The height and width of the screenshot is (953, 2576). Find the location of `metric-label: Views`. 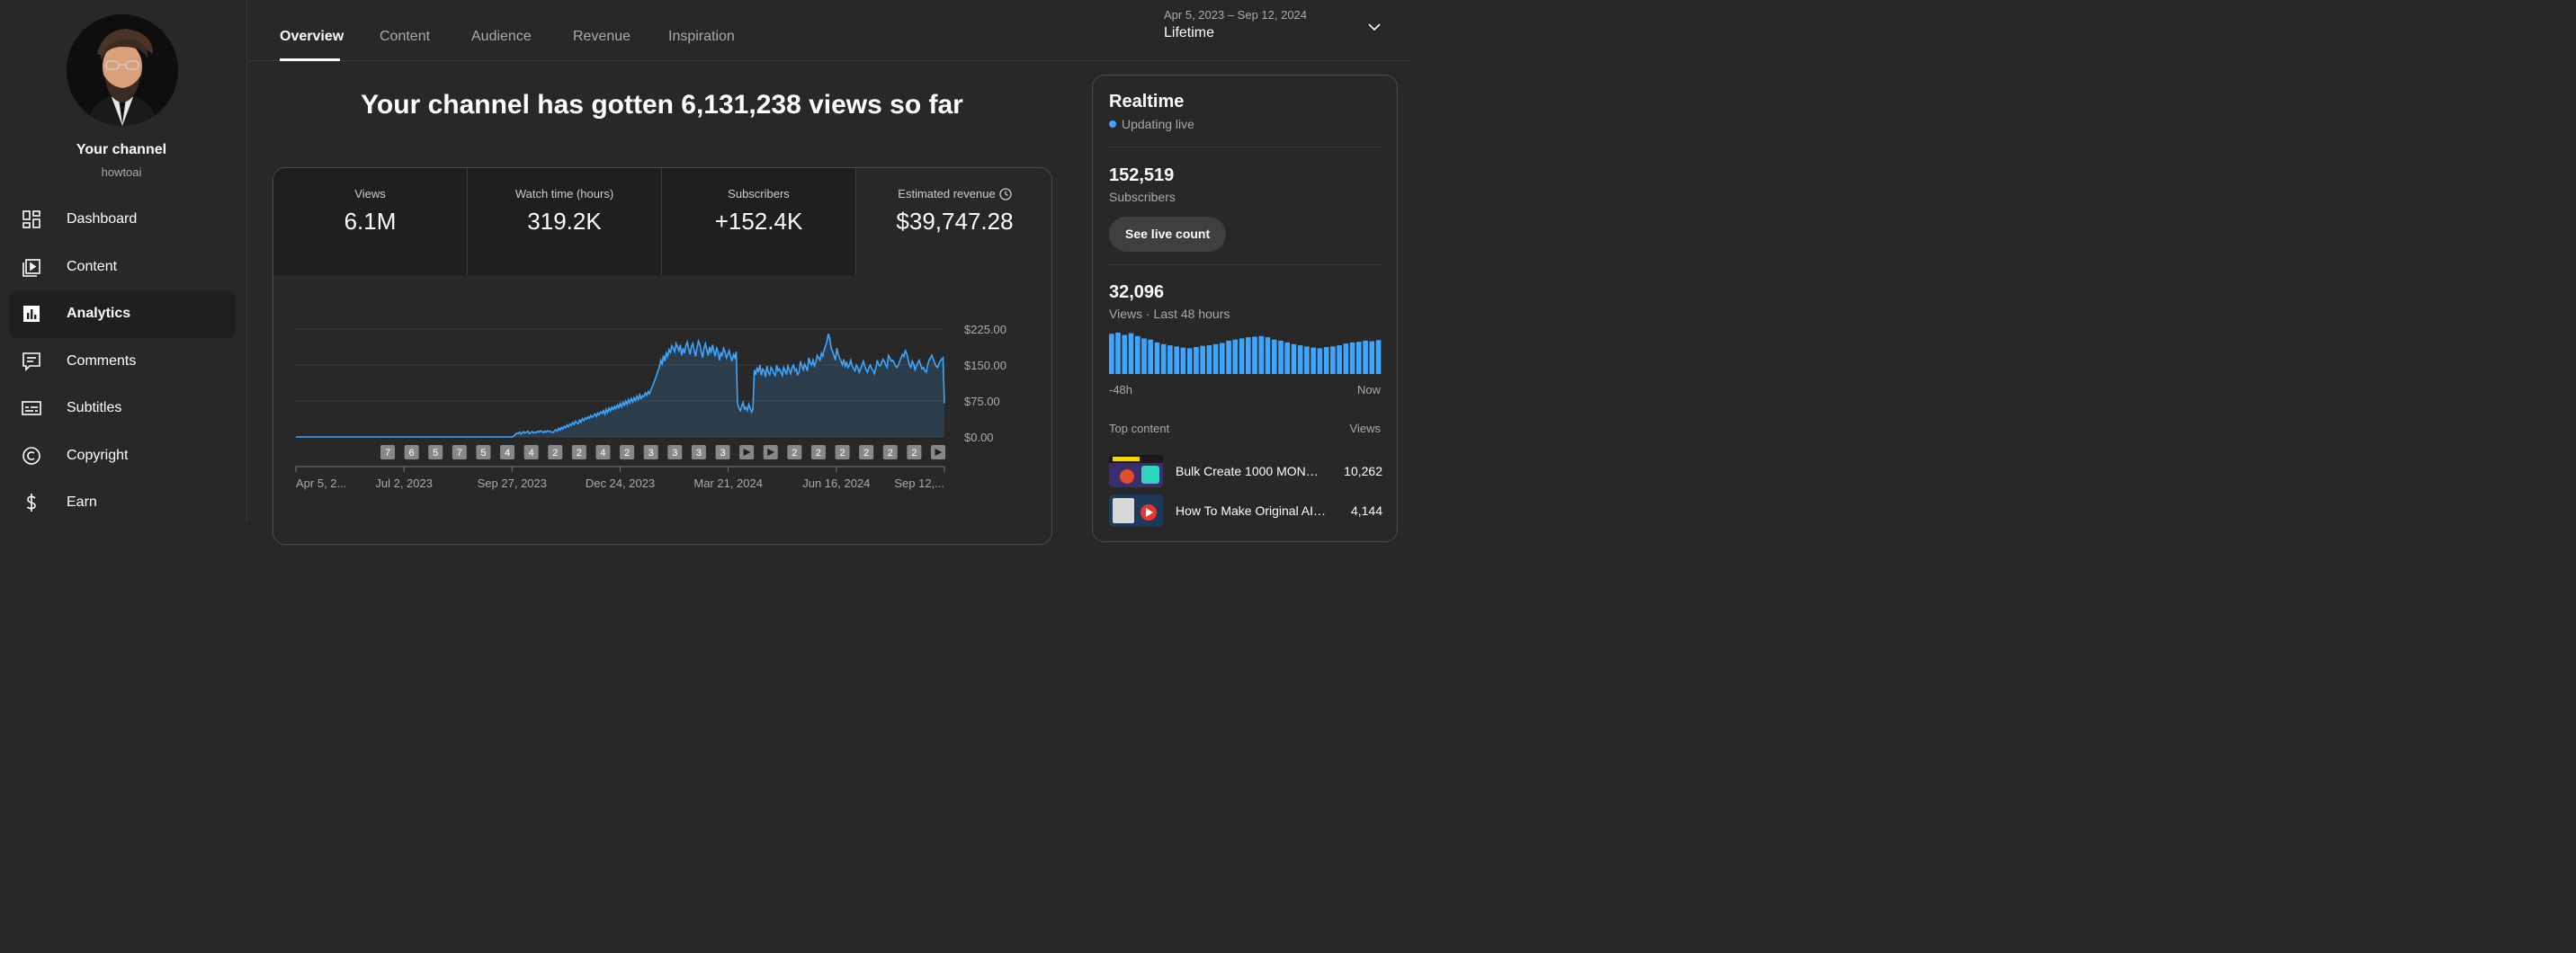

metric-label: Views is located at coordinates (370, 193).